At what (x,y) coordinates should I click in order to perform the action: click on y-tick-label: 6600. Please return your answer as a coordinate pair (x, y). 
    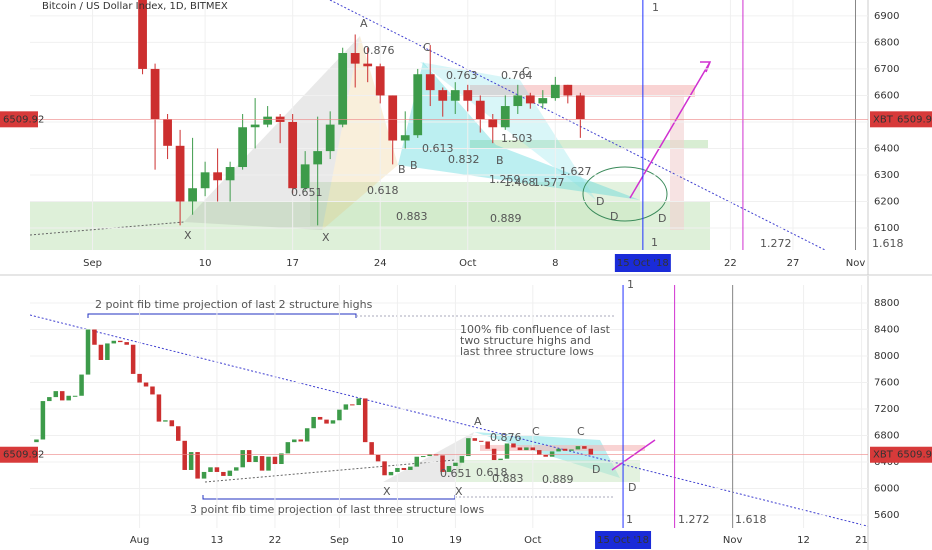
    Looking at the image, I should click on (886, 95).